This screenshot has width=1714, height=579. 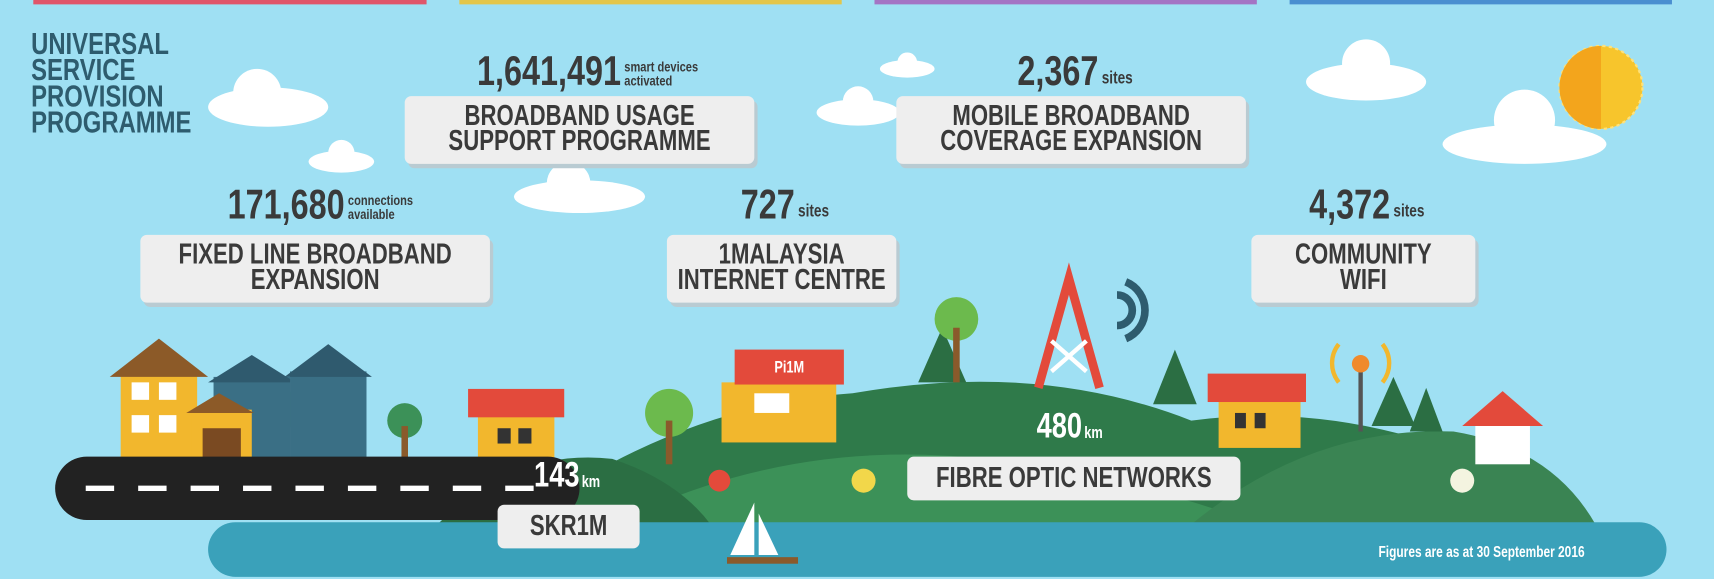 What do you see at coordinates (556, 474) in the screenshot?
I see `network-value: 143` at bounding box center [556, 474].